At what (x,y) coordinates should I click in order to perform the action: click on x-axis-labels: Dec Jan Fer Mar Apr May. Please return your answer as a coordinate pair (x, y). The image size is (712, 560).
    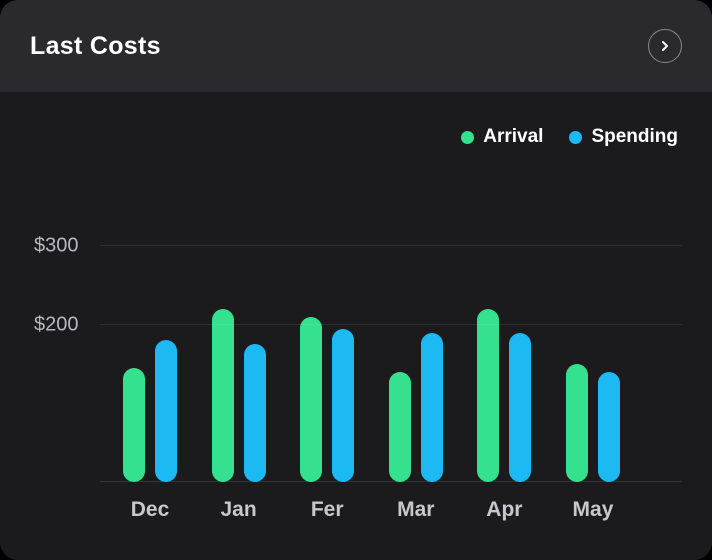
    Looking at the image, I should click on (371, 510).